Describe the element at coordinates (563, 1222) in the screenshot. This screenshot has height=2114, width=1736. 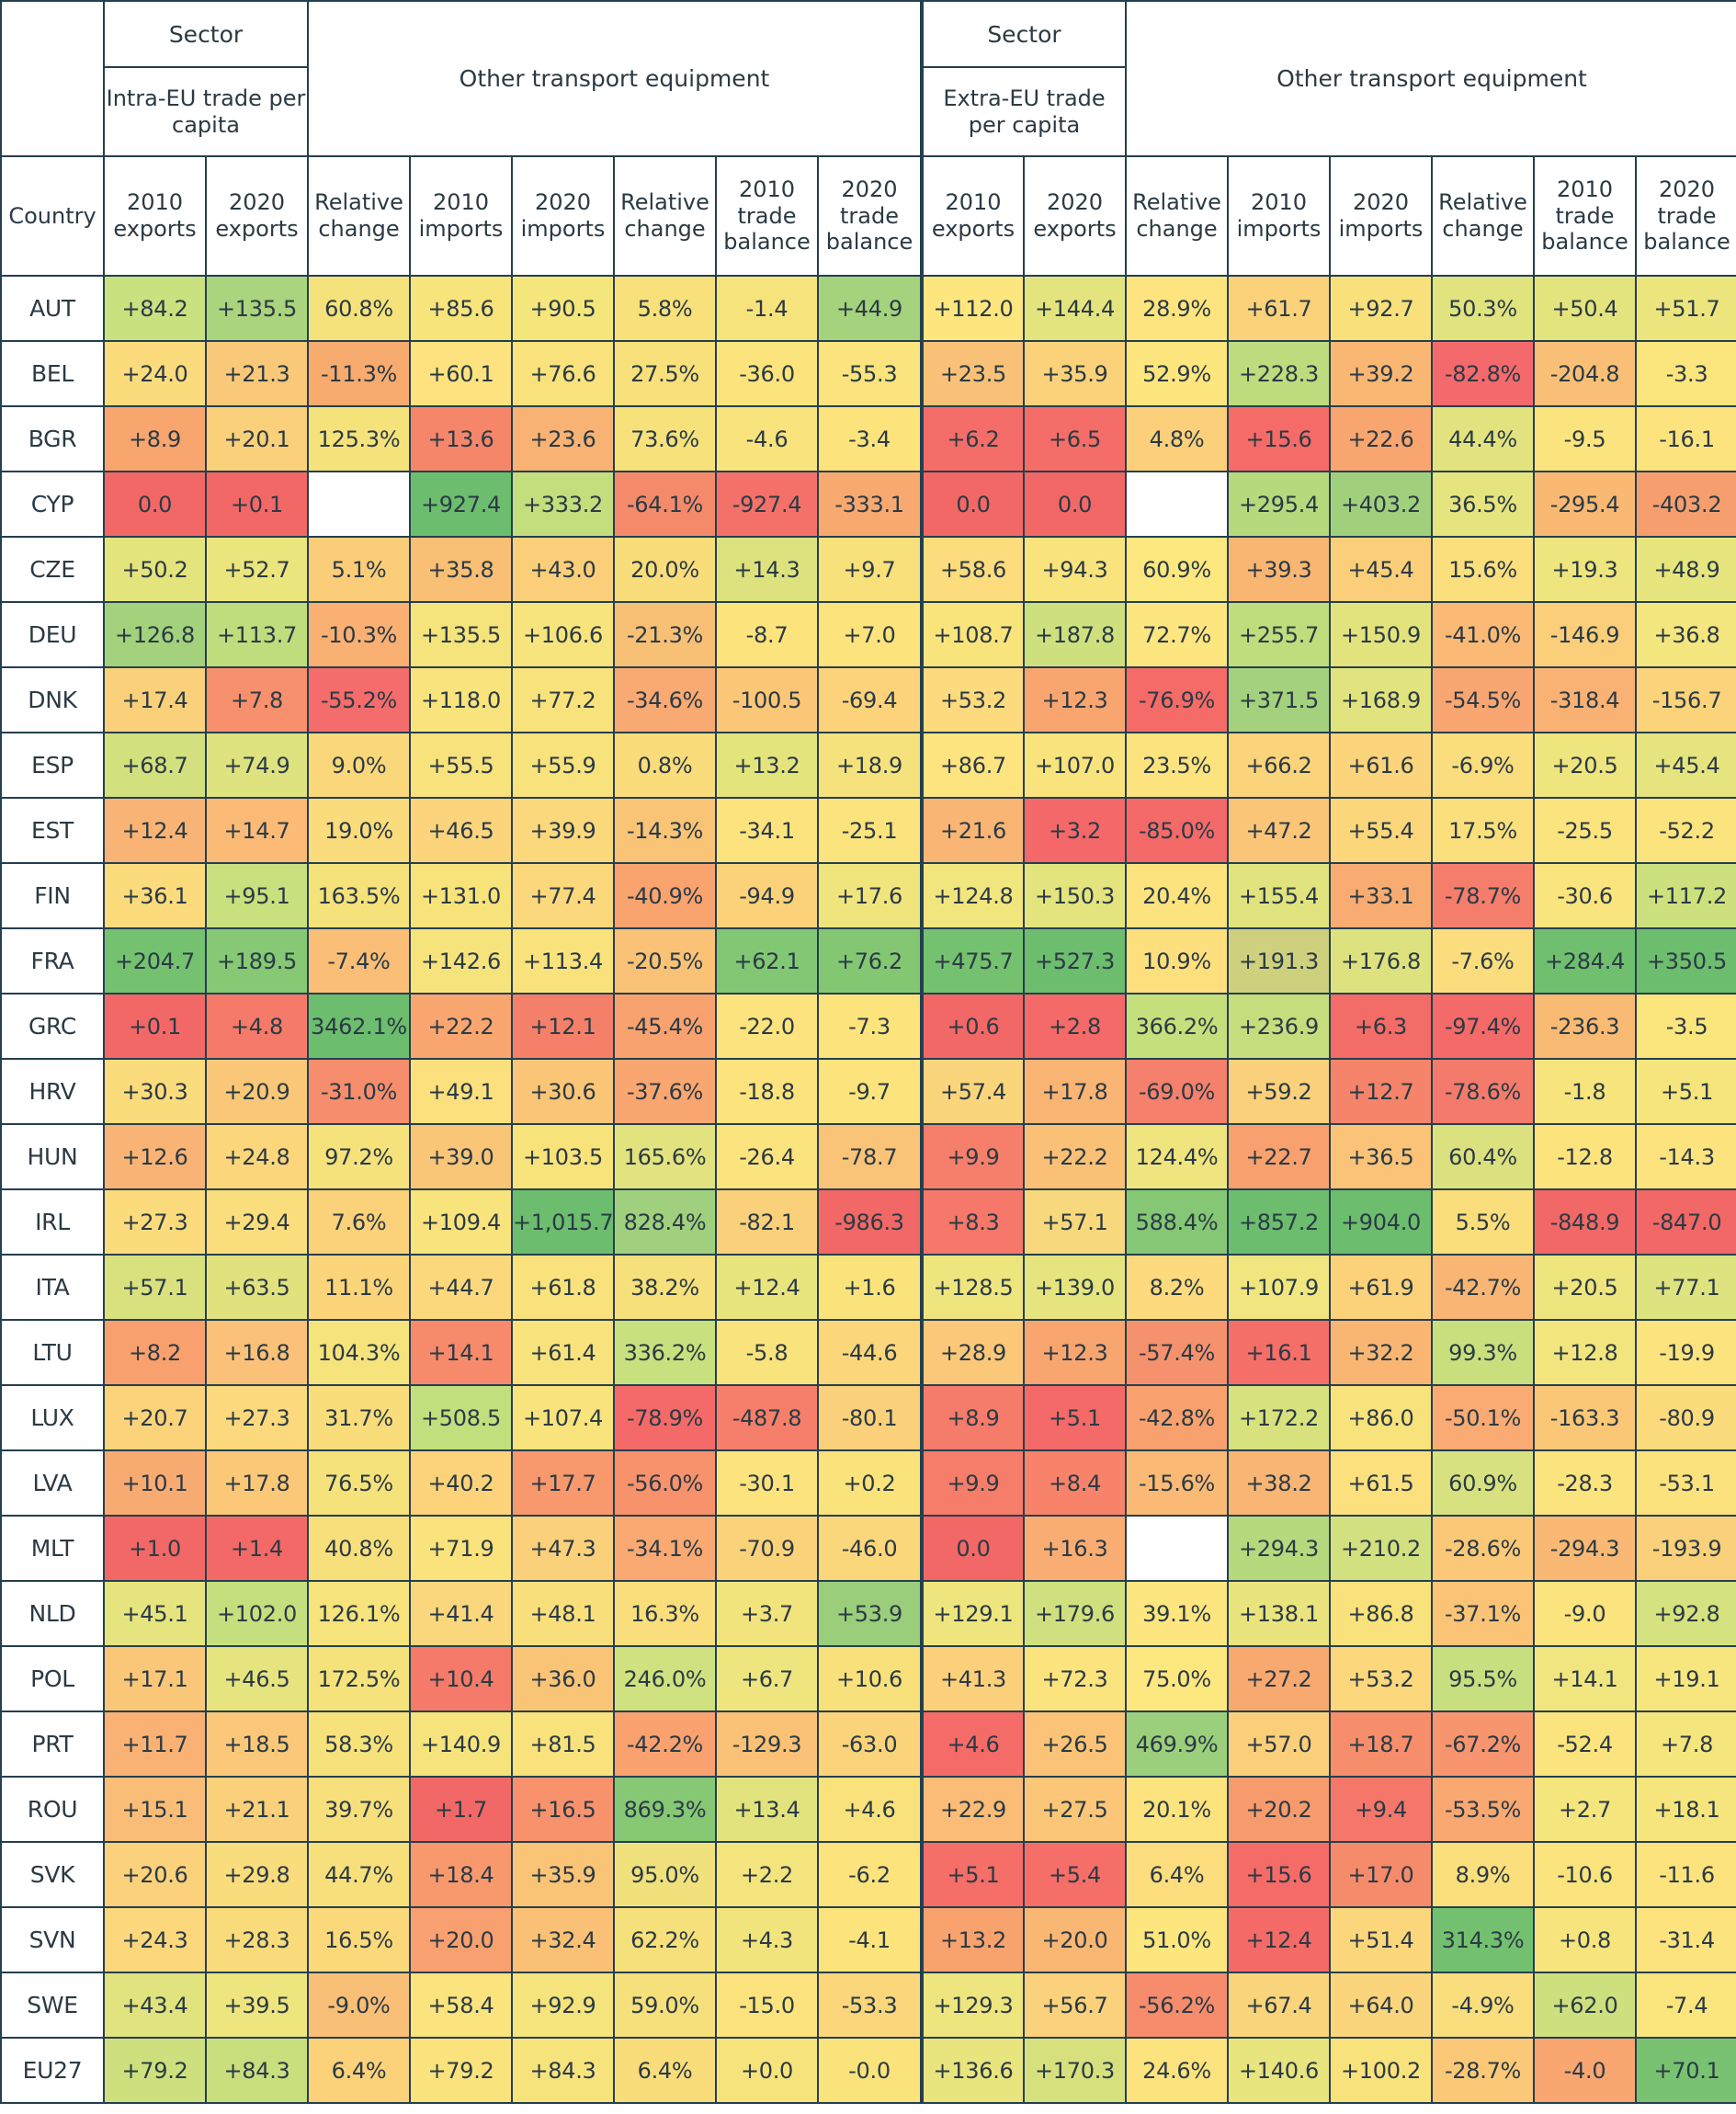
I see `value-cell: +1,015.7` at that location.